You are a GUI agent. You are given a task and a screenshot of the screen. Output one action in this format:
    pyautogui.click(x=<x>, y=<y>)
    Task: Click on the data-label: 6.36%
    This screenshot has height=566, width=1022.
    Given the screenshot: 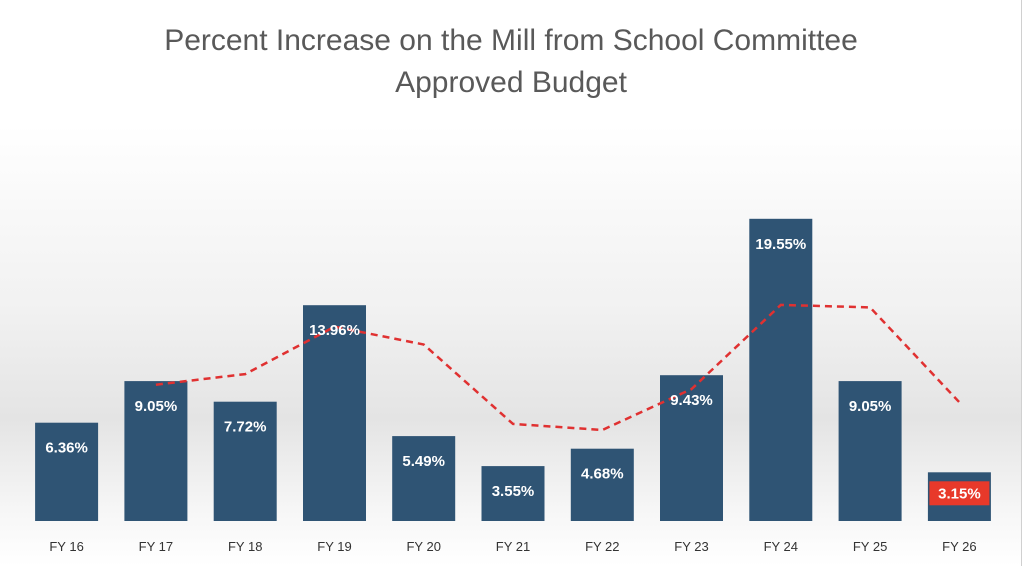 What is the action you would take?
    pyautogui.click(x=66, y=448)
    